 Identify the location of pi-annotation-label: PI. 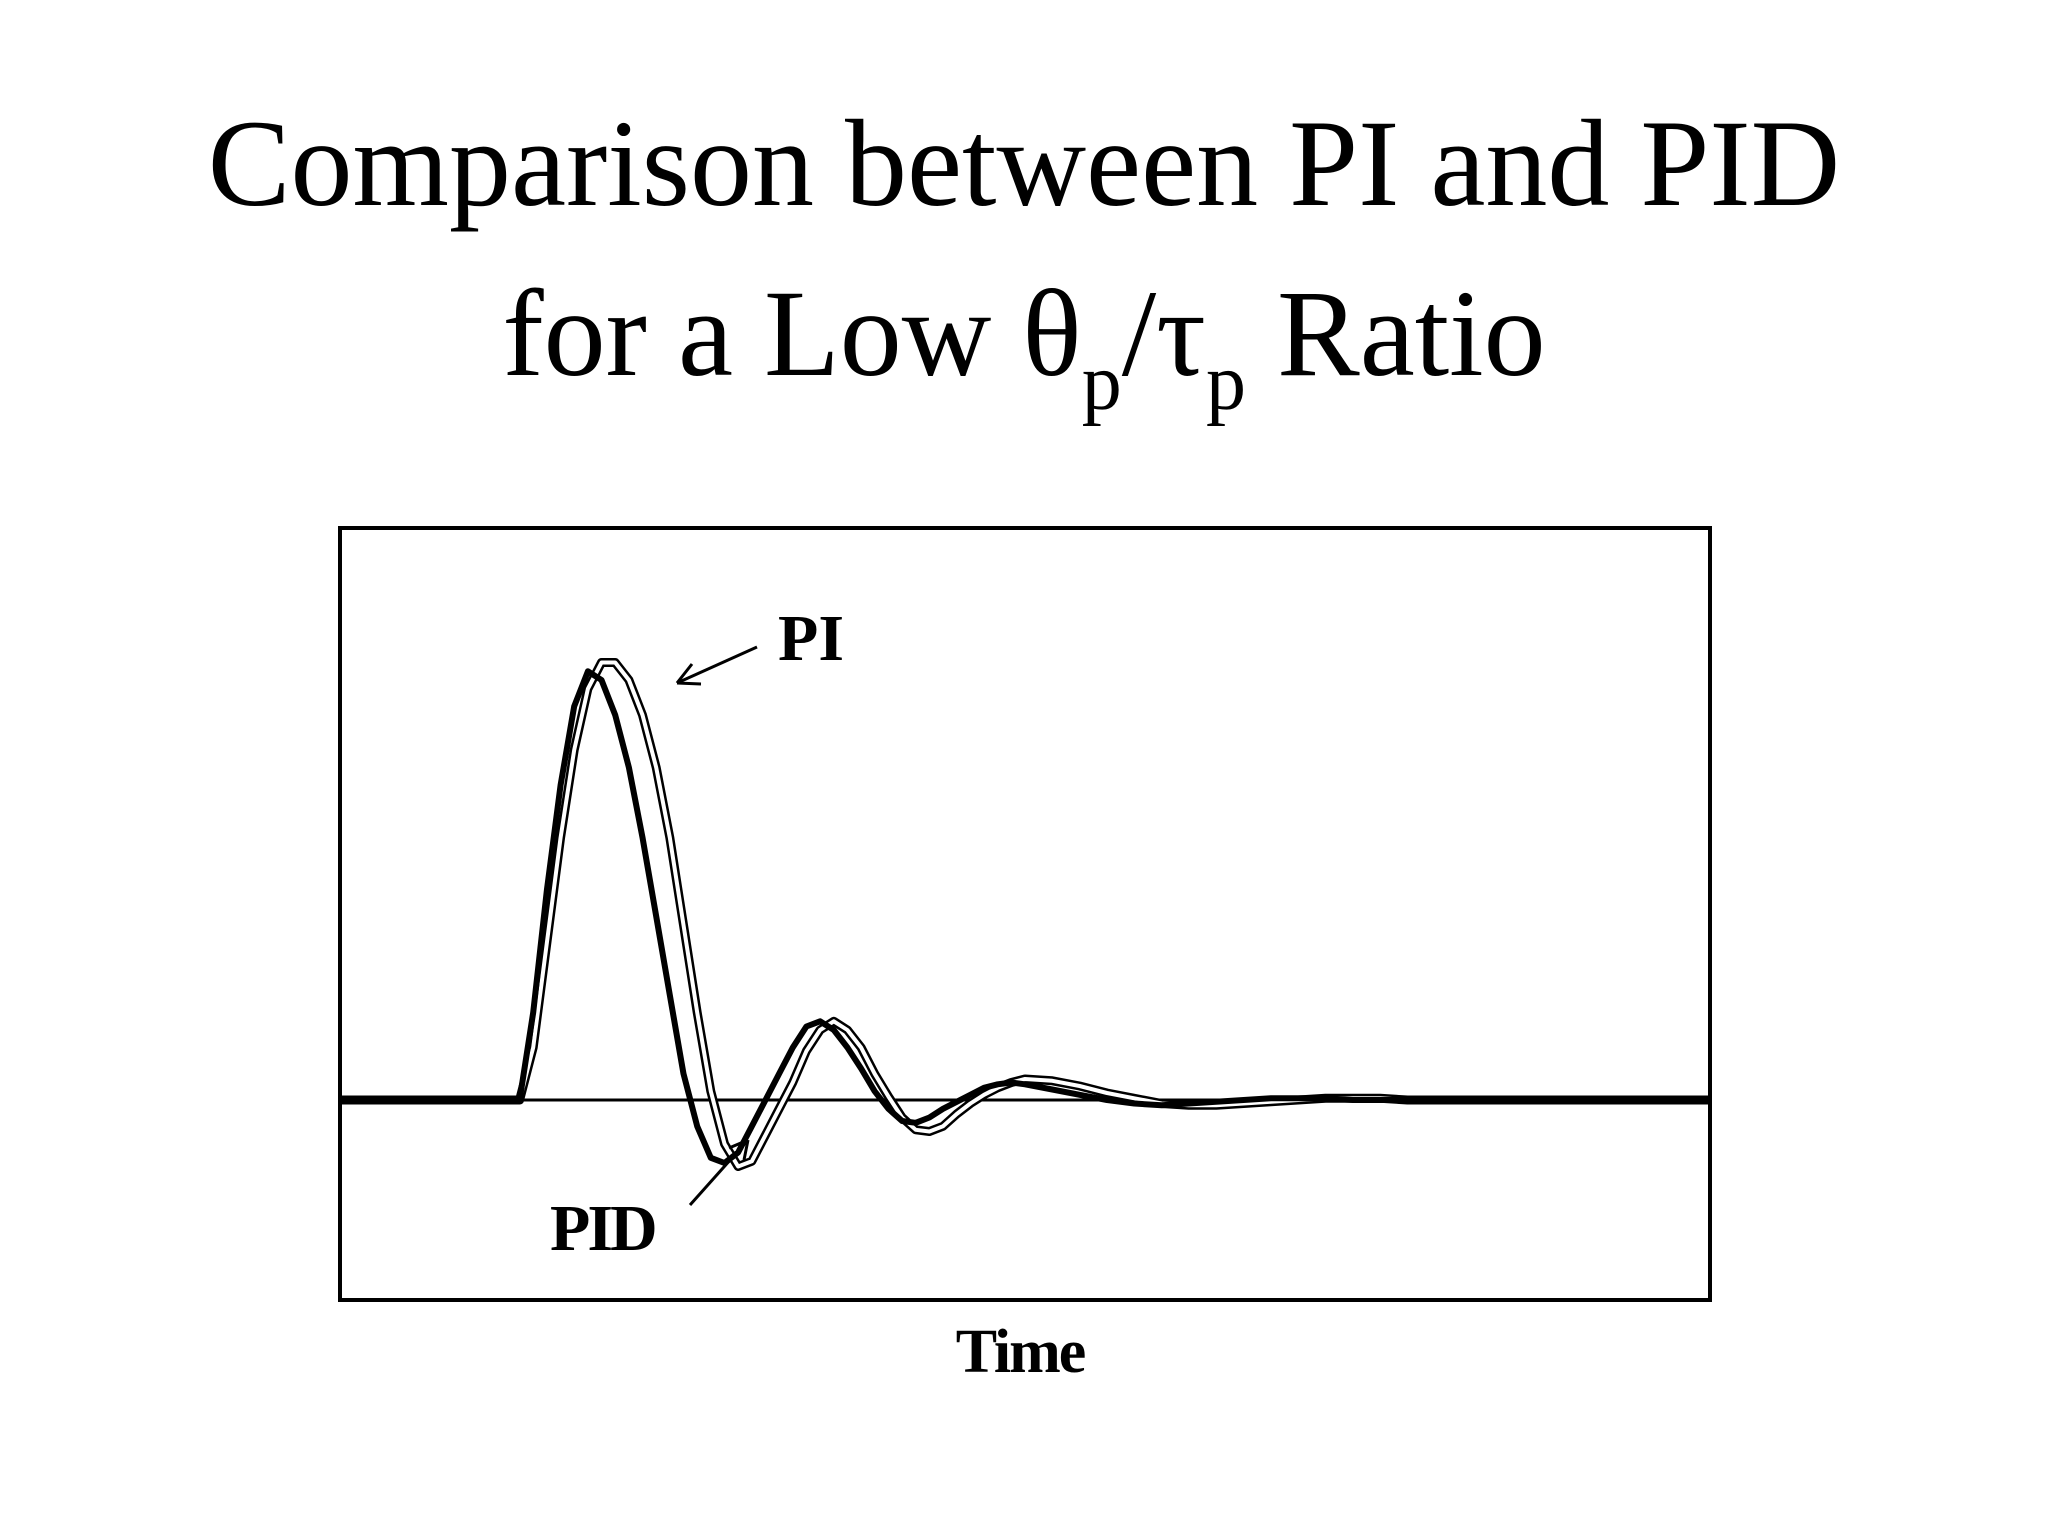
(811, 638).